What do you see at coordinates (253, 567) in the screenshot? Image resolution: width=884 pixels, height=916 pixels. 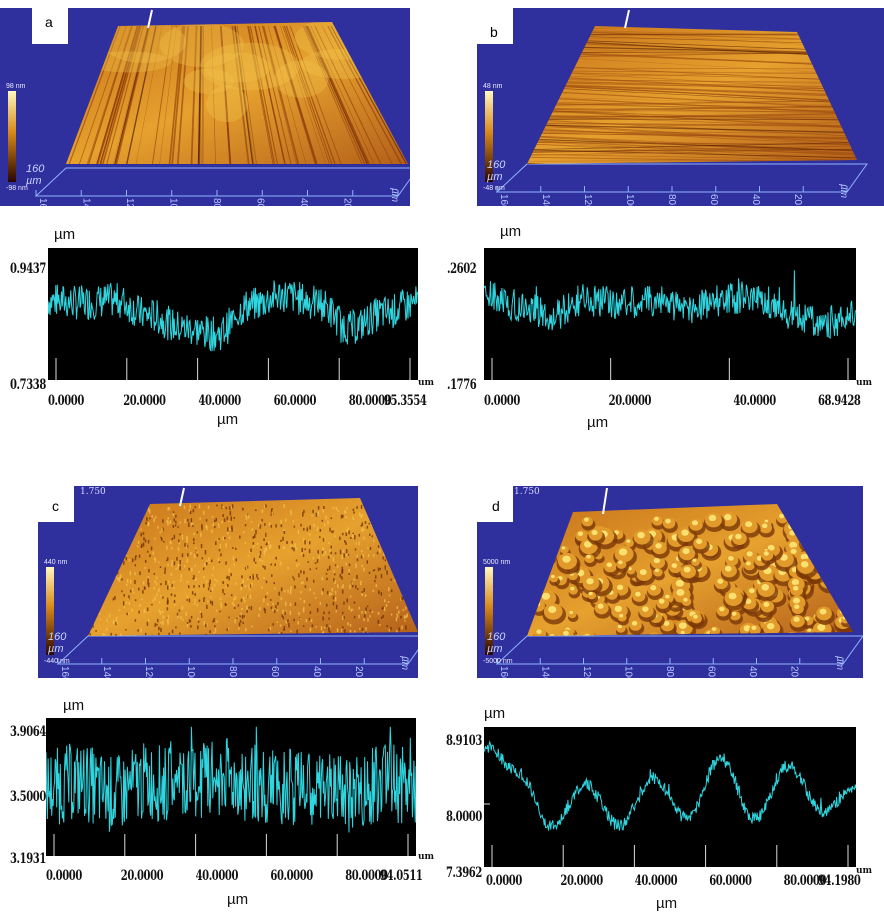 I see `afm-surface` at bounding box center [253, 567].